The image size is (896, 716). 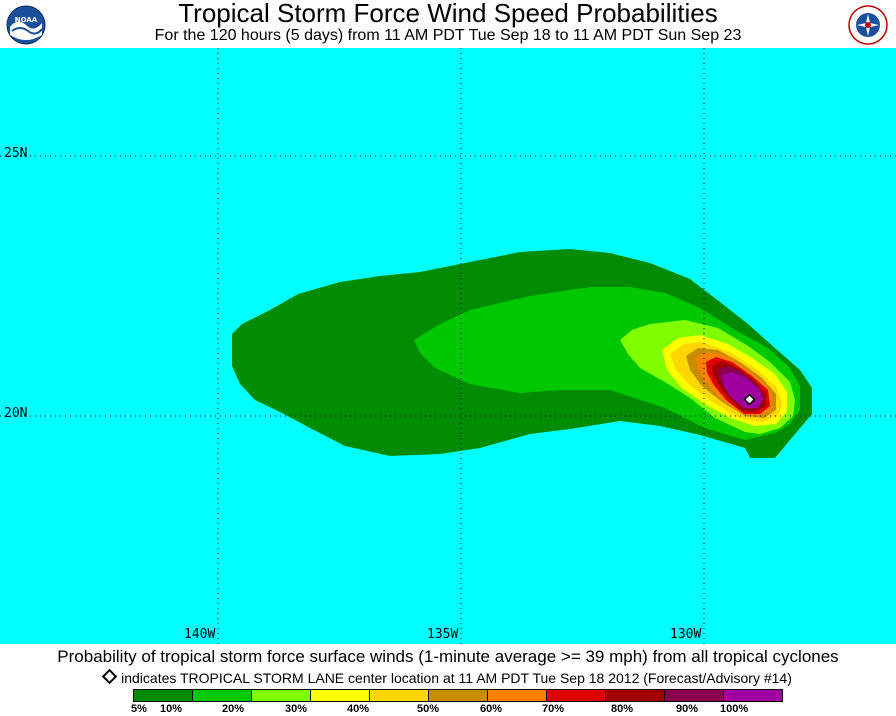 What do you see at coordinates (868, 25) in the screenshot?
I see `nws-logo-icon` at bounding box center [868, 25].